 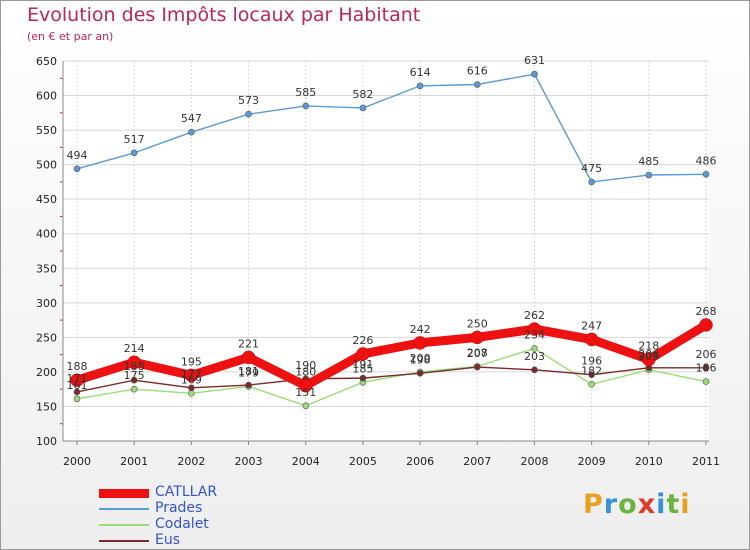 I want to click on y-tick-label: 250, so click(x=46, y=337).